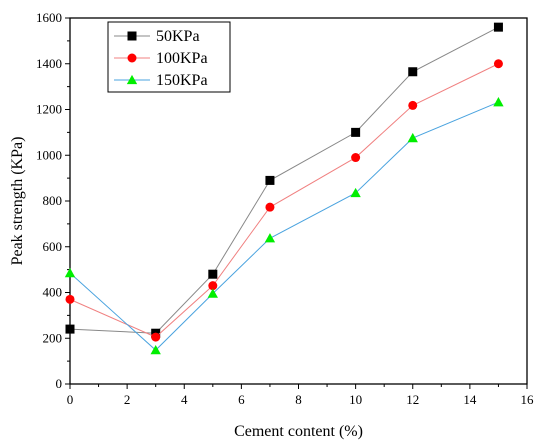  What do you see at coordinates (178, 36) in the screenshot?
I see `legend-label: 50KPa` at bounding box center [178, 36].